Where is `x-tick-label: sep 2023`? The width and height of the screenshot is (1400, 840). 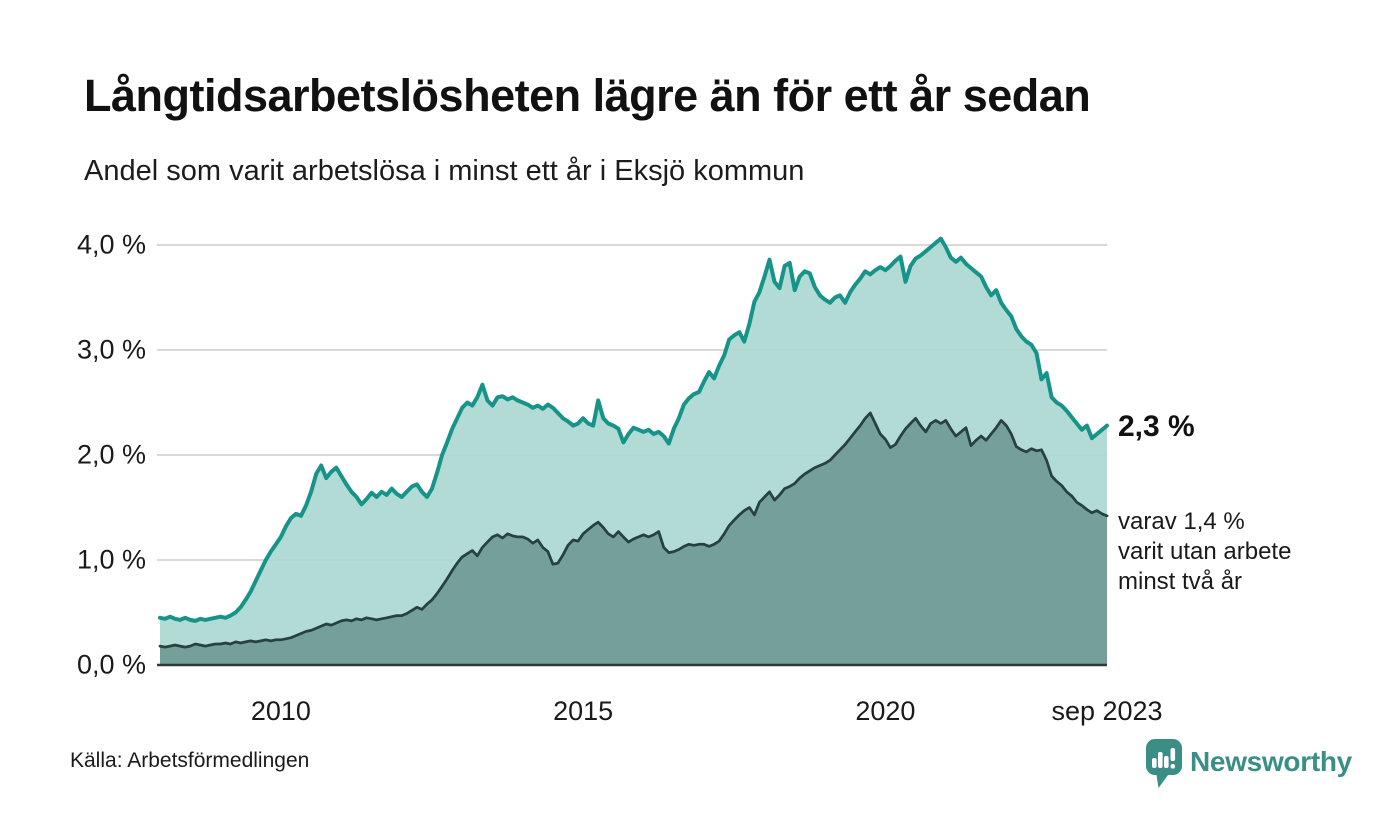 x-tick-label: sep 2023 is located at coordinates (1107, 711).